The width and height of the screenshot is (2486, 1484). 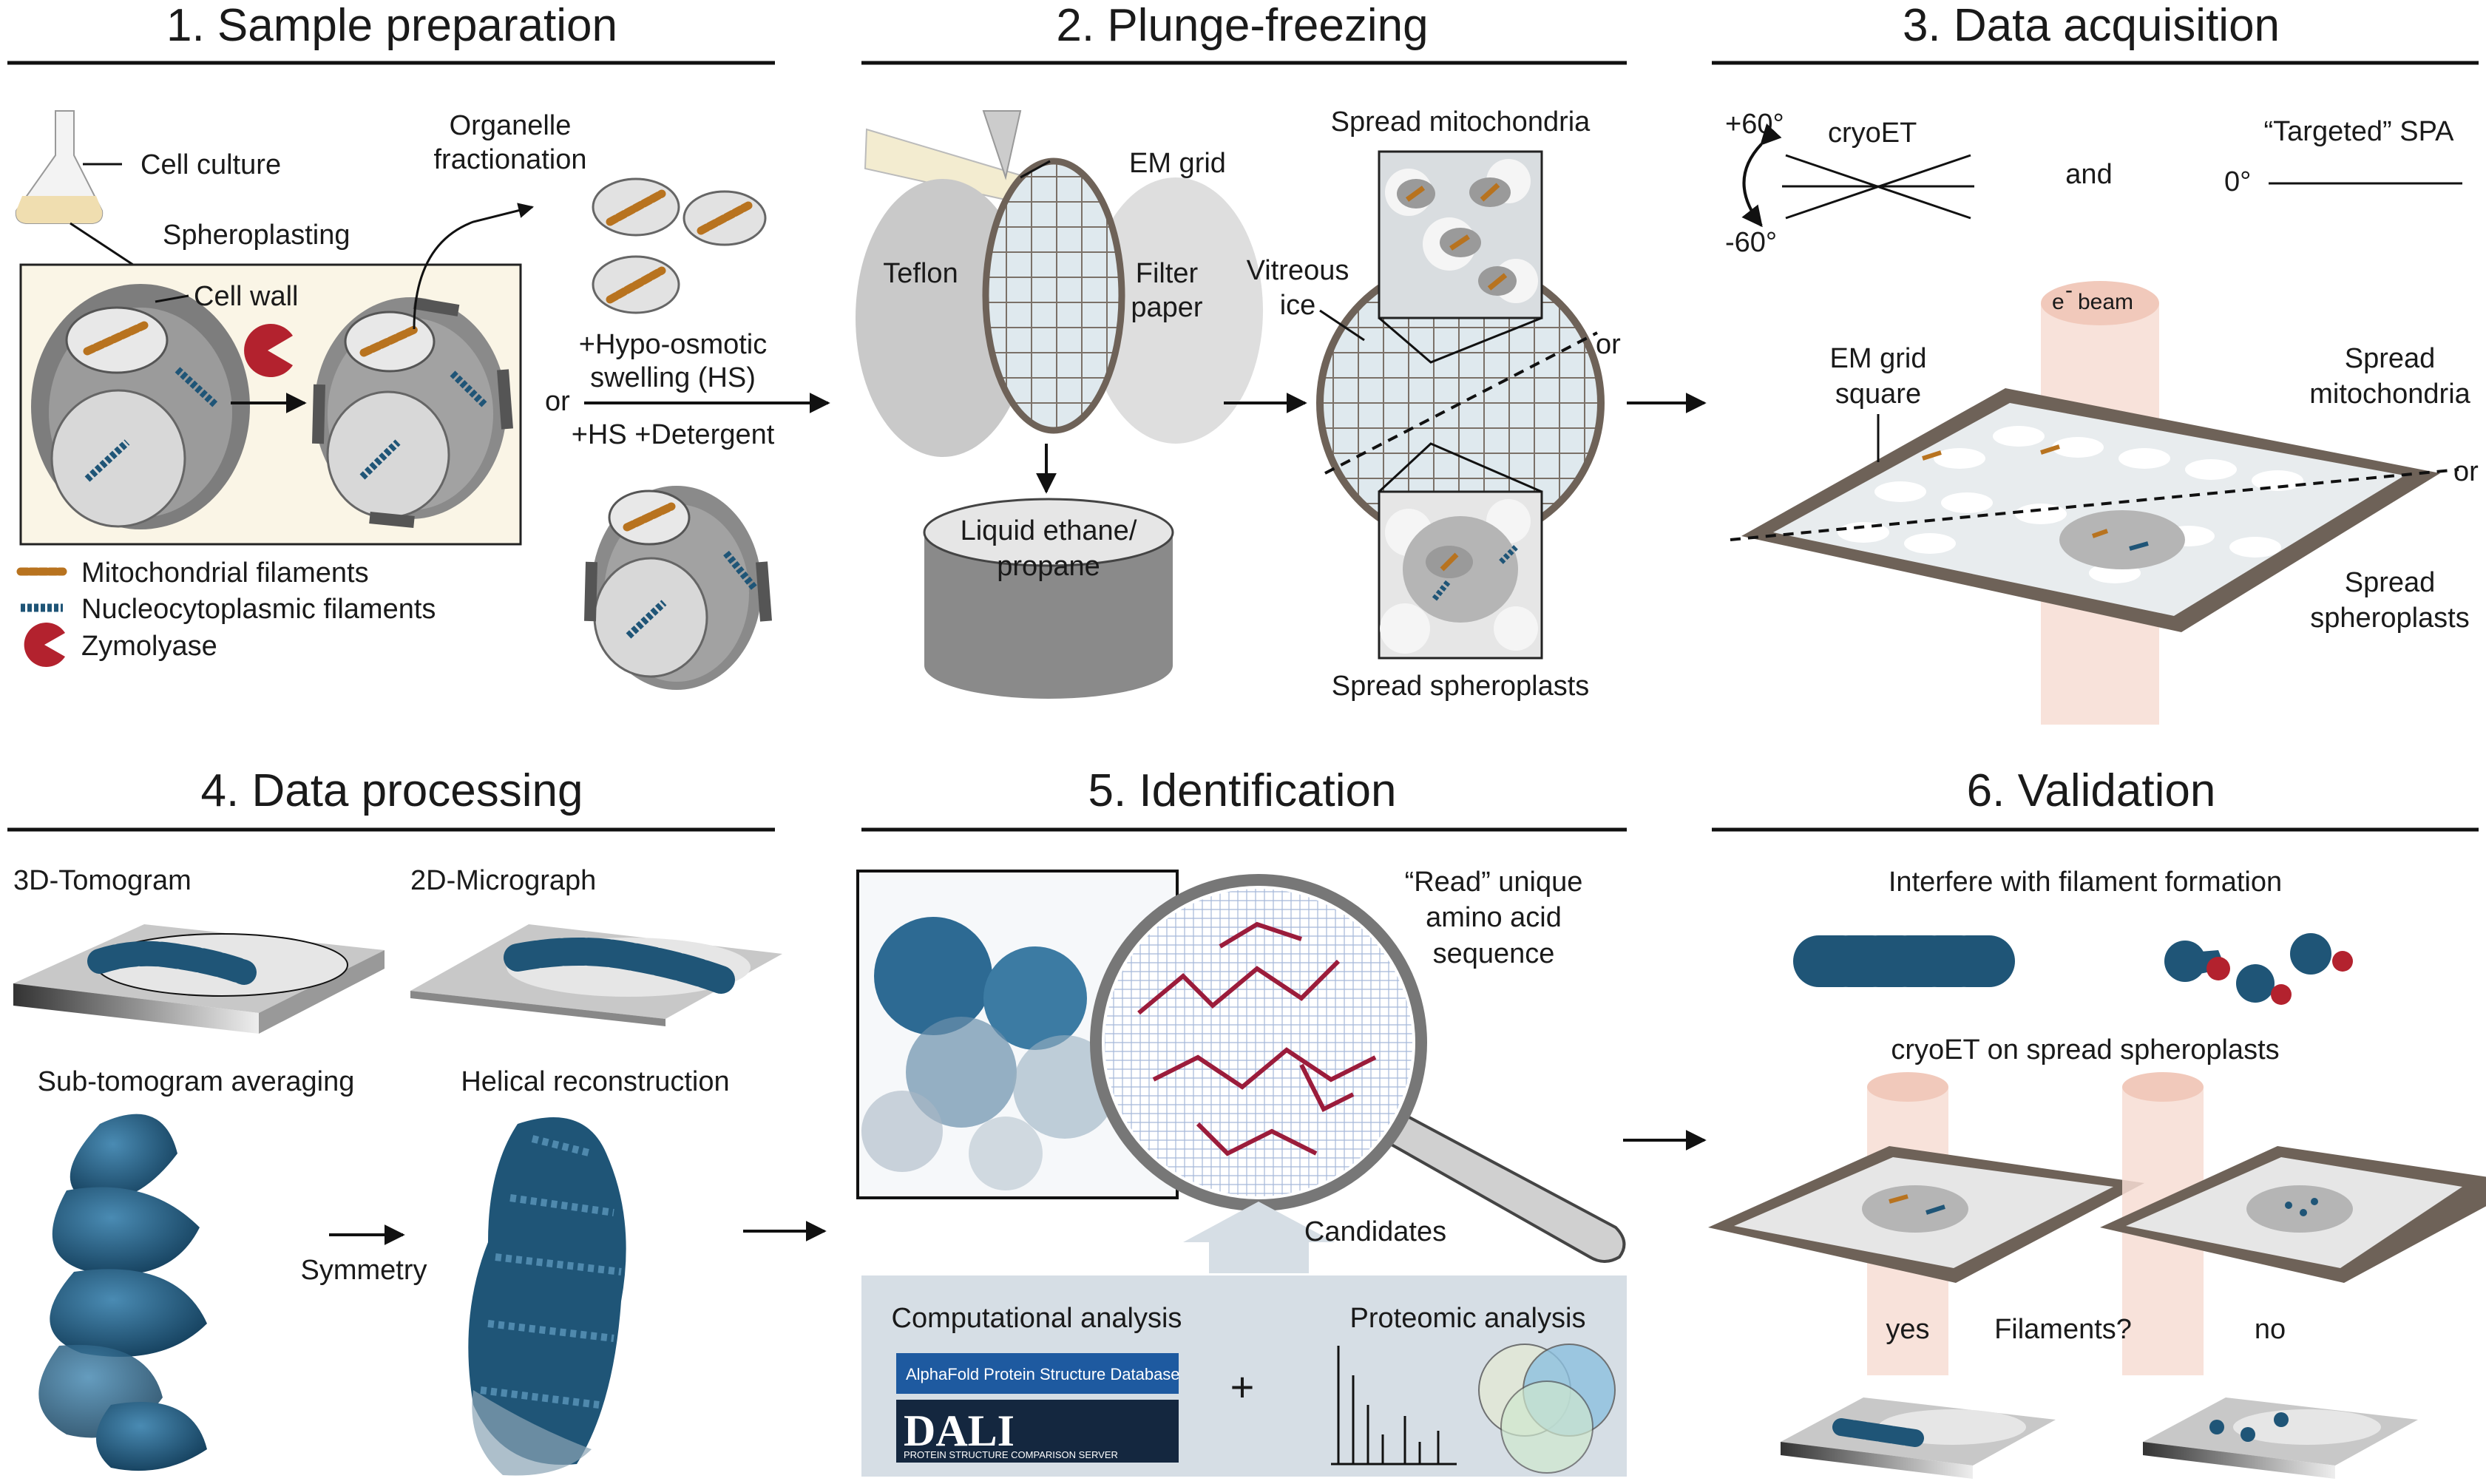 I want to click on micrograph-label: 2D-Micrograph, so click(x=503, y=881).